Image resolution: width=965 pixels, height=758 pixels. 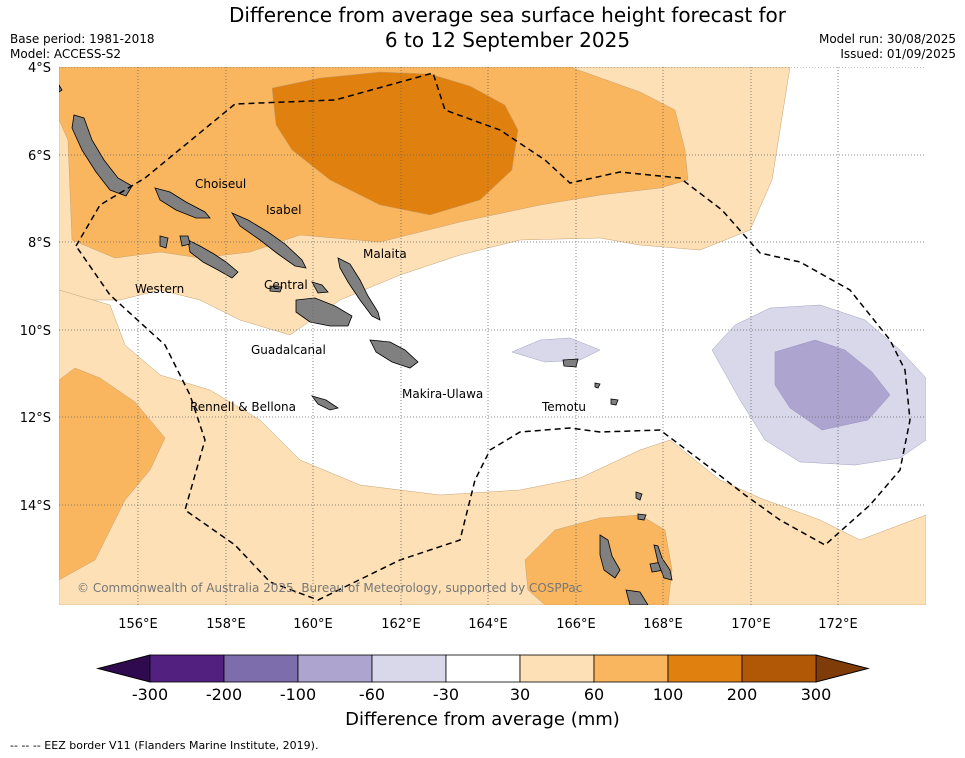 What do you see at coordinates (324, 312) in the screenshot?
I see `island-guadalcanal` at bounding box center [324, 312].